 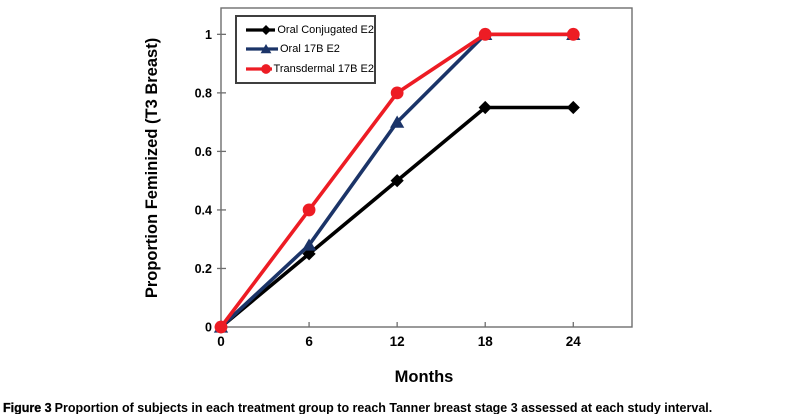 What do you see at coordinates (309, 341) in the screenshot?
I see `x-tick-label: 6` at bounding box center [309, 341].